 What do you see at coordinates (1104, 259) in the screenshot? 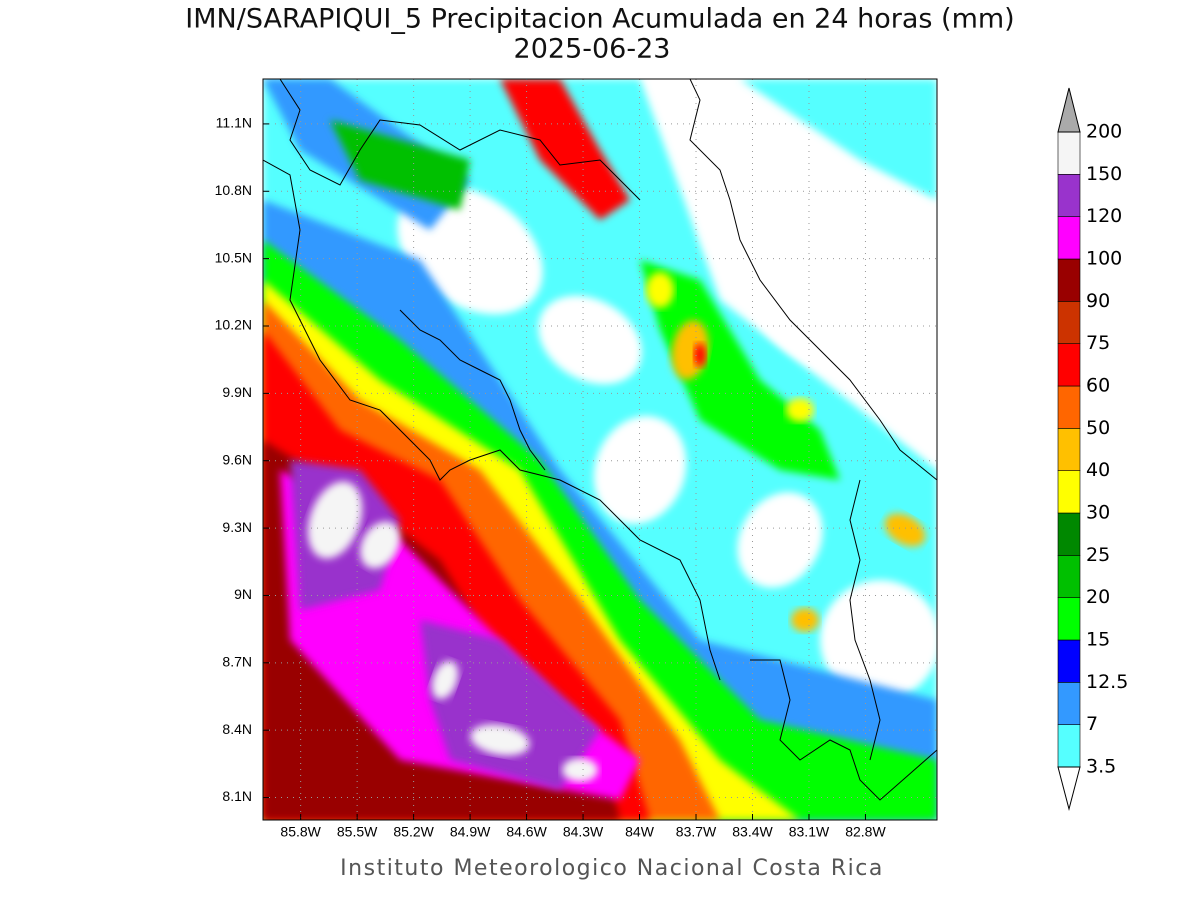
I see `colorbar-label: 100` at bounding box center [1104, 259].